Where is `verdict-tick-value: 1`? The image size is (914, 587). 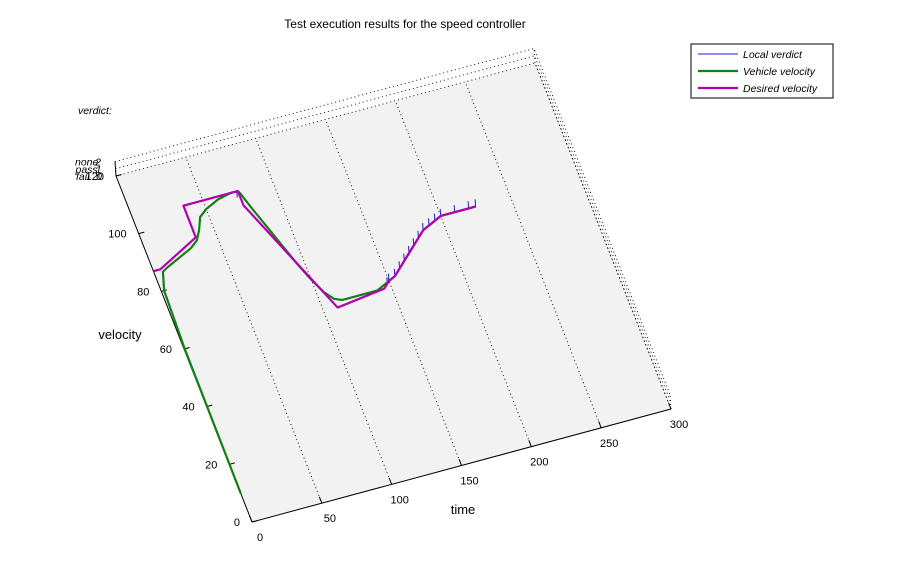 verdict-tick-value: 1 is located at coordinates (99, 170).